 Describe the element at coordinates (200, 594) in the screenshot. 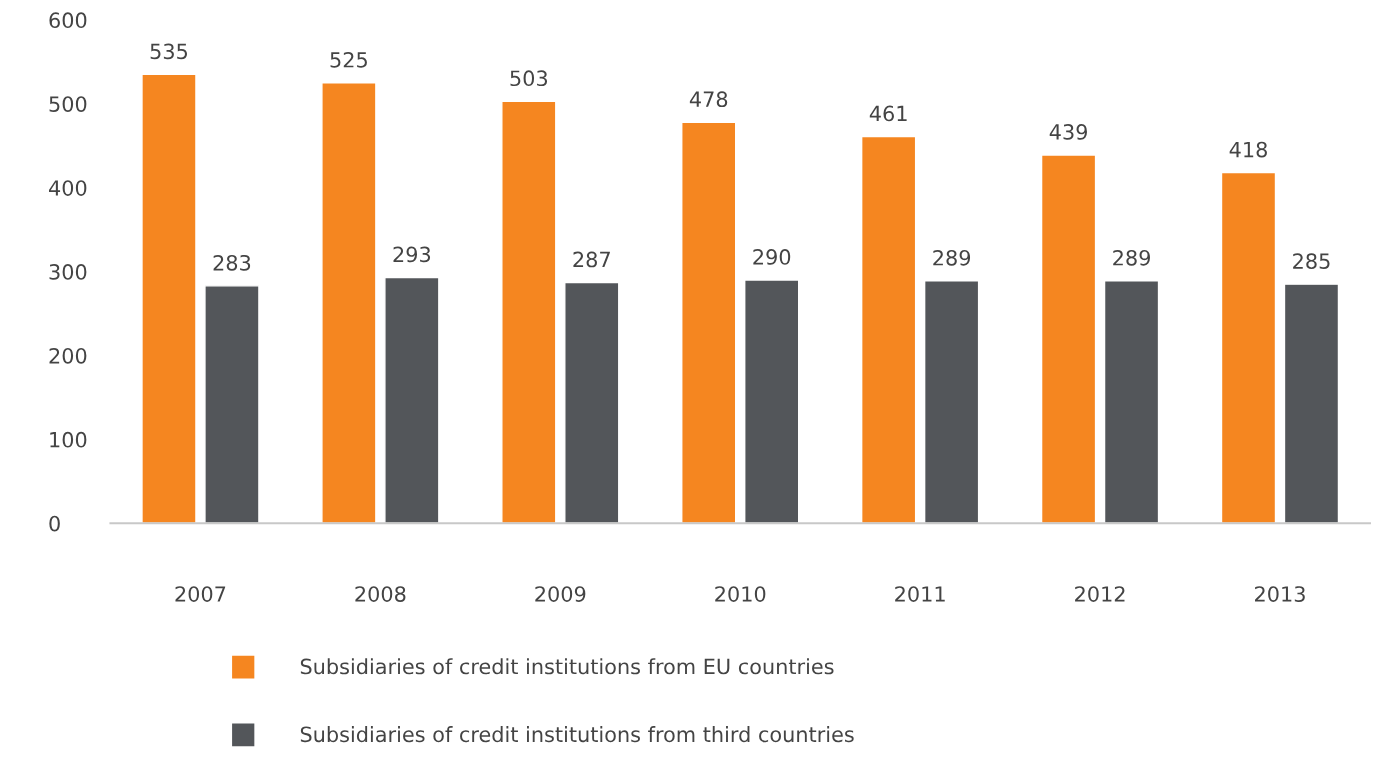

I see `x-tick-label: 2007` at that location.